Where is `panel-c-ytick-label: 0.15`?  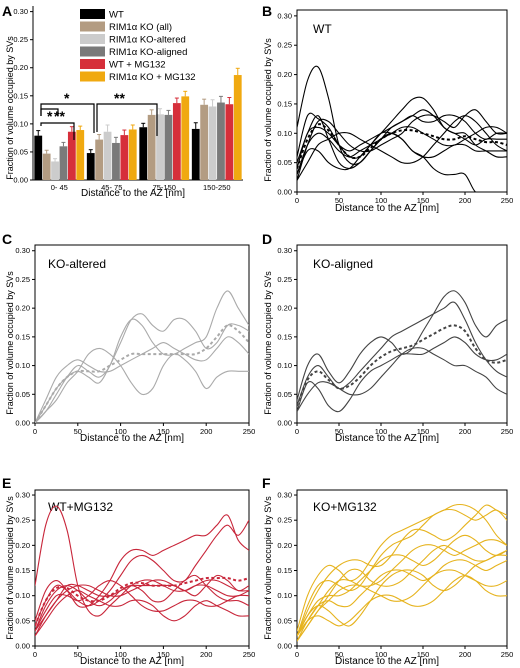
panel-c-ytick-label: 0.15 is located at coordinates (22, 336).